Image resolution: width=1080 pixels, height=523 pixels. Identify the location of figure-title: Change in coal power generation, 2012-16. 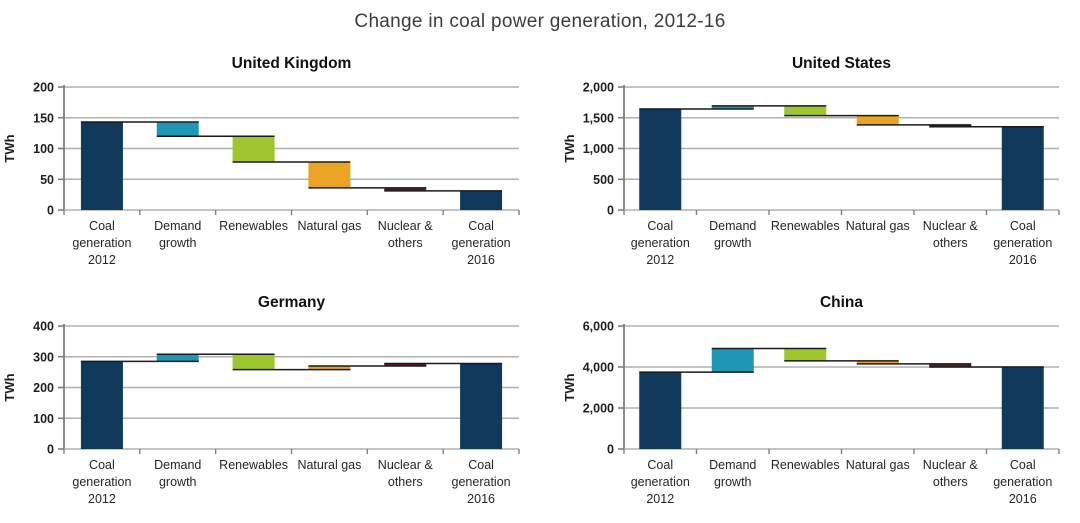
(540, 21).